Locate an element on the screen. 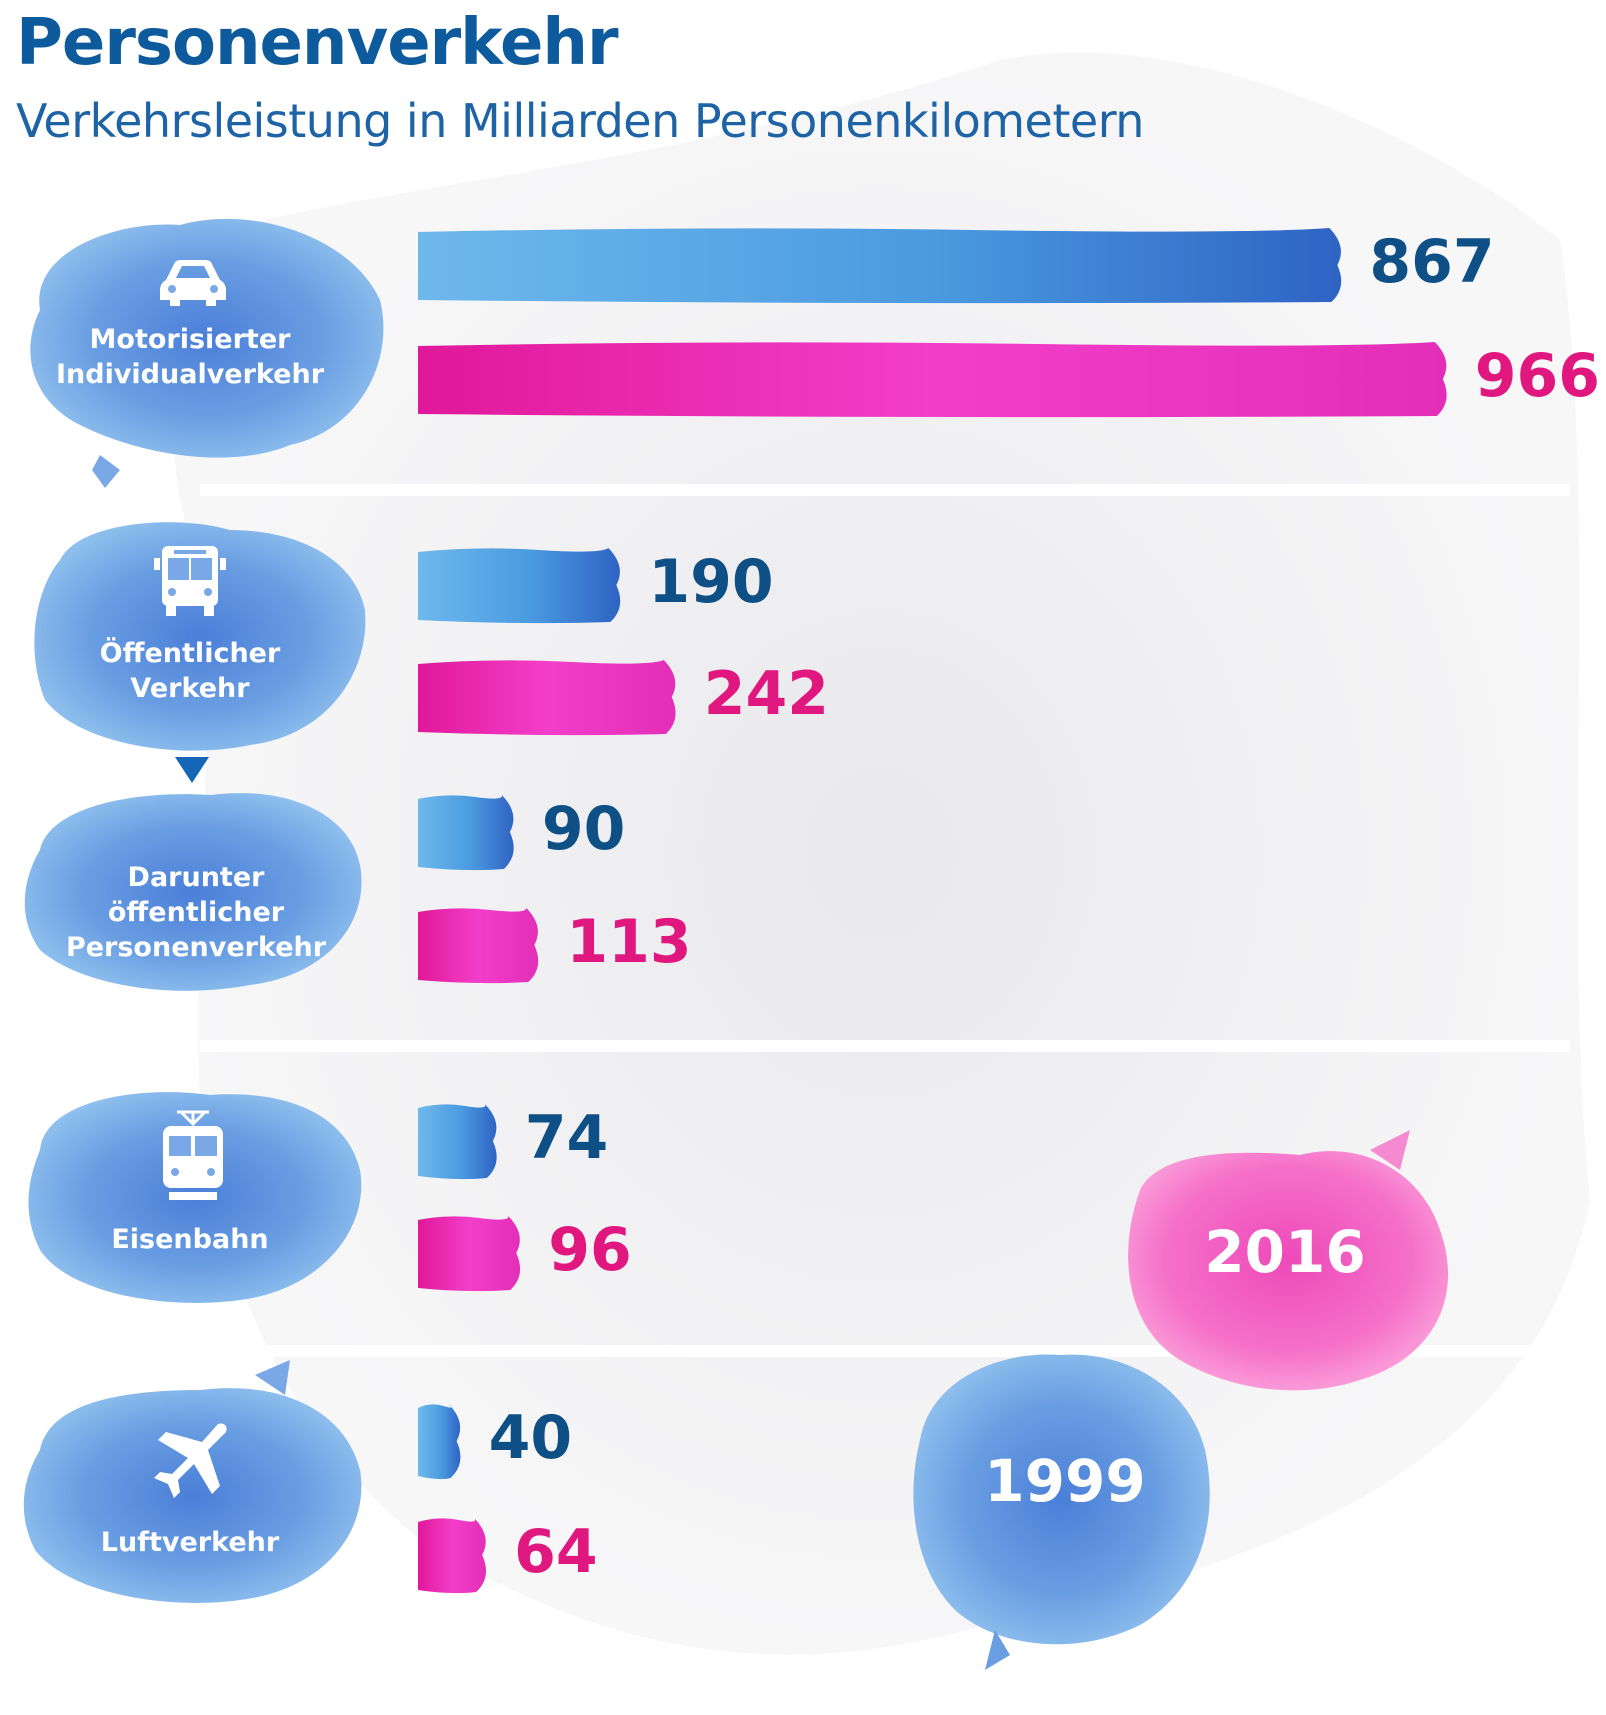 This screenshot has height=1715, width=1606. value-label-1999-1: 190 is located at coordinates (711, 582).